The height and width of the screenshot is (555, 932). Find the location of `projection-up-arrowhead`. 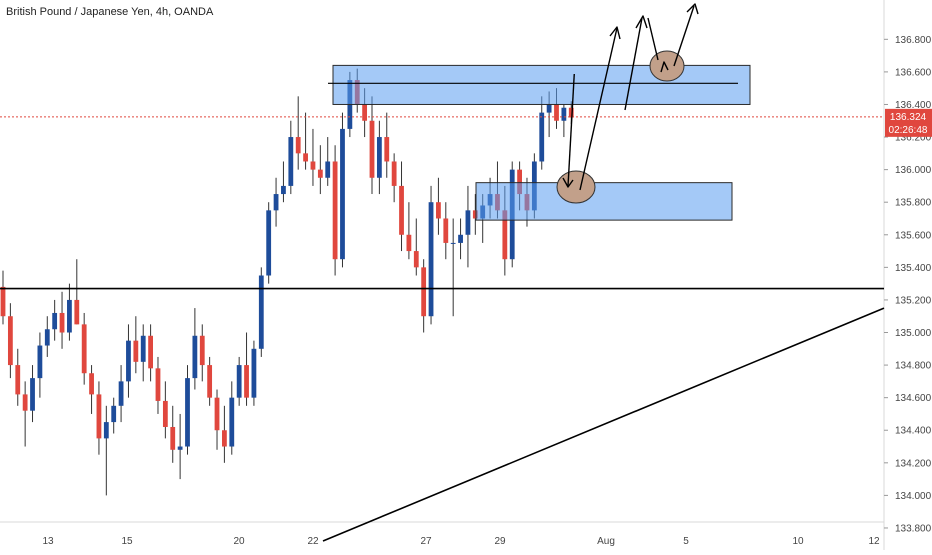

projection-up-arrowhead is located at coordinates (615, 33).